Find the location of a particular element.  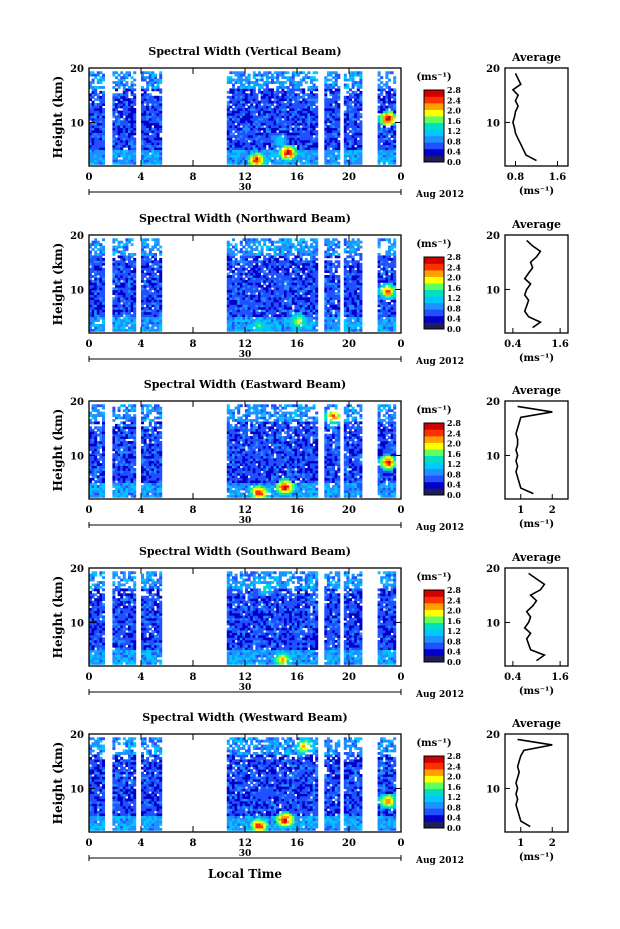

panel-title: Spectral Width (Northward Beam) is located at coordinates (245, 218).